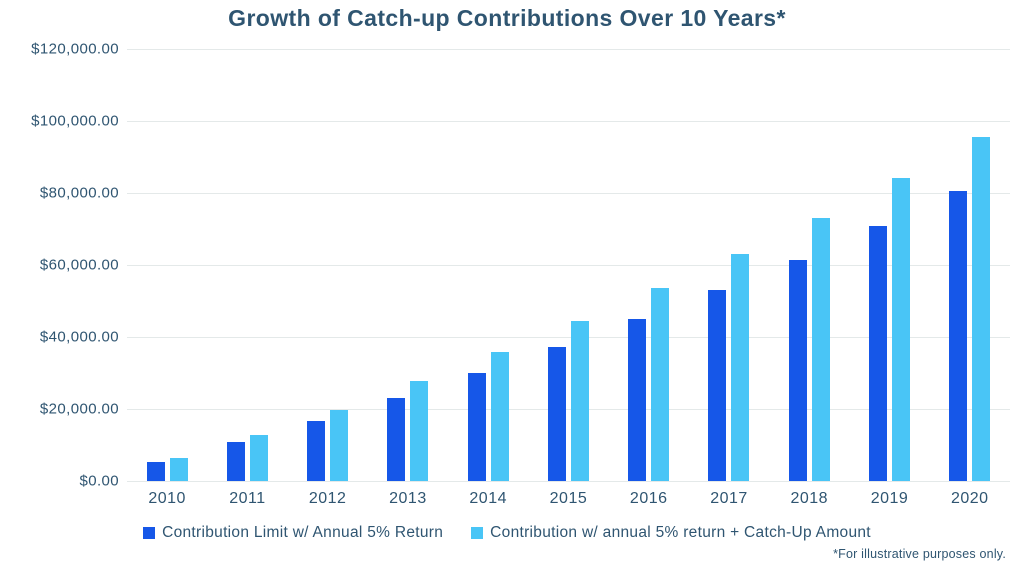  Describe the element at coordinates (579, 400) in the screenshot. I see `bar-catchup-2015` at that location.